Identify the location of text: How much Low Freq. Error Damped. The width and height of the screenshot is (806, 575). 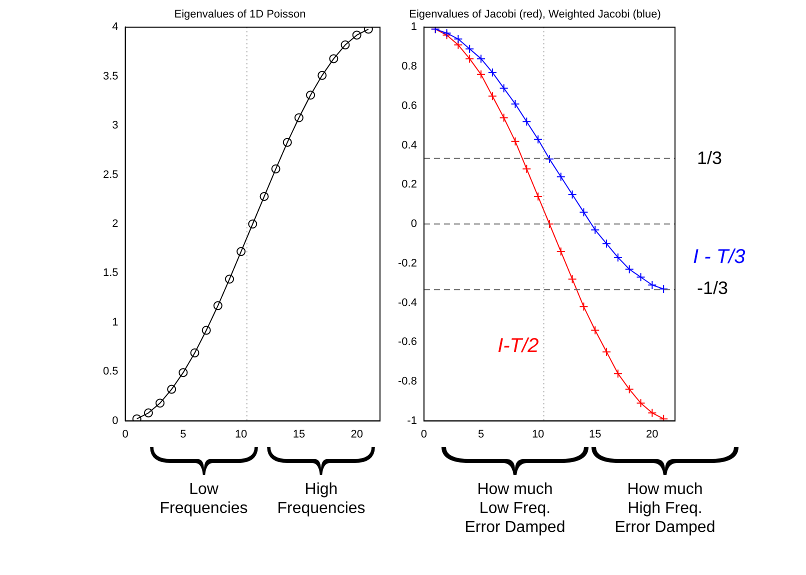
(515, 508).